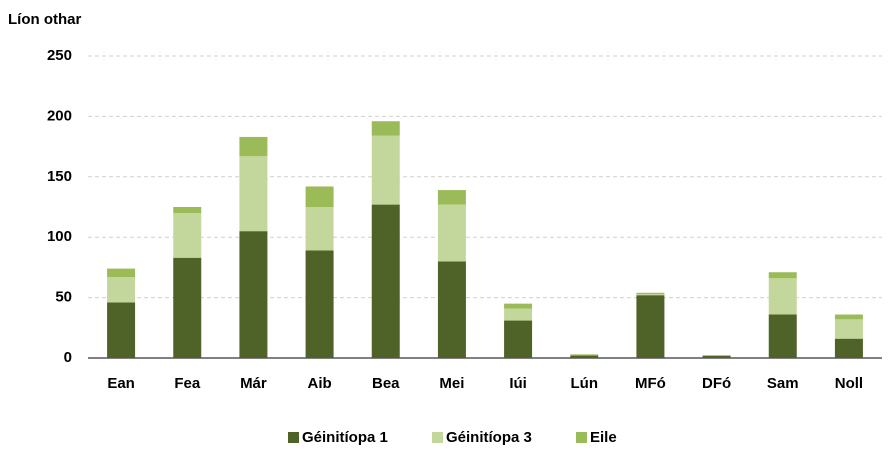  What do you see at coordinates (59, 176) in the screenshot?
I see `y-tick-label: 150` at bounding box center [59, 176].